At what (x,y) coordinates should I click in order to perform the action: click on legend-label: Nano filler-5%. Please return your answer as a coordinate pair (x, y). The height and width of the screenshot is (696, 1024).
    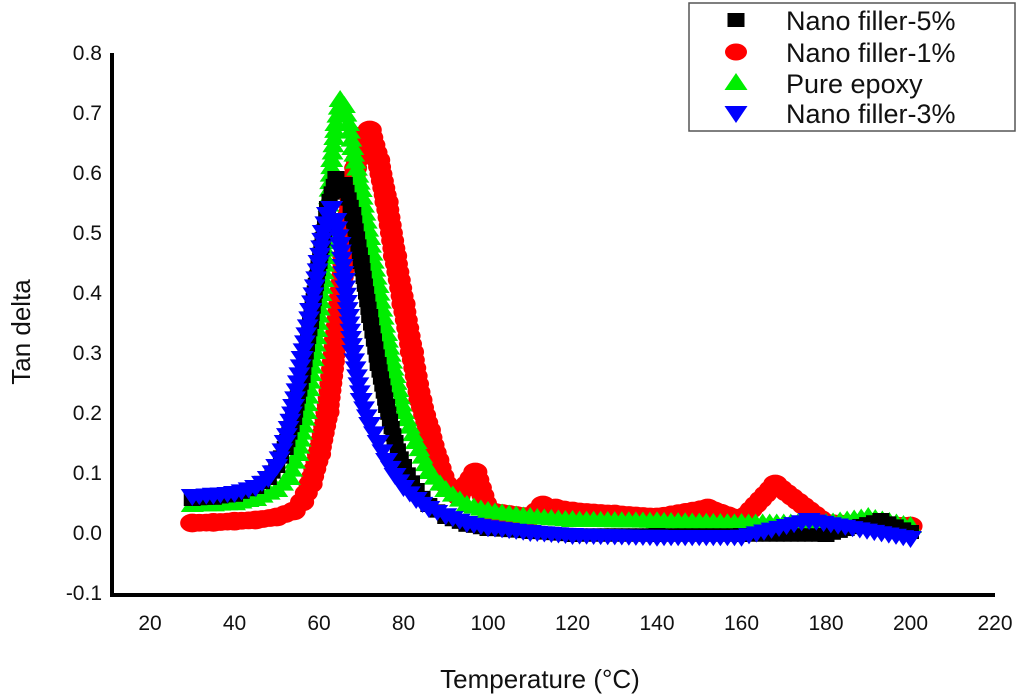
    Looking at the image, I should click on (871, 21).